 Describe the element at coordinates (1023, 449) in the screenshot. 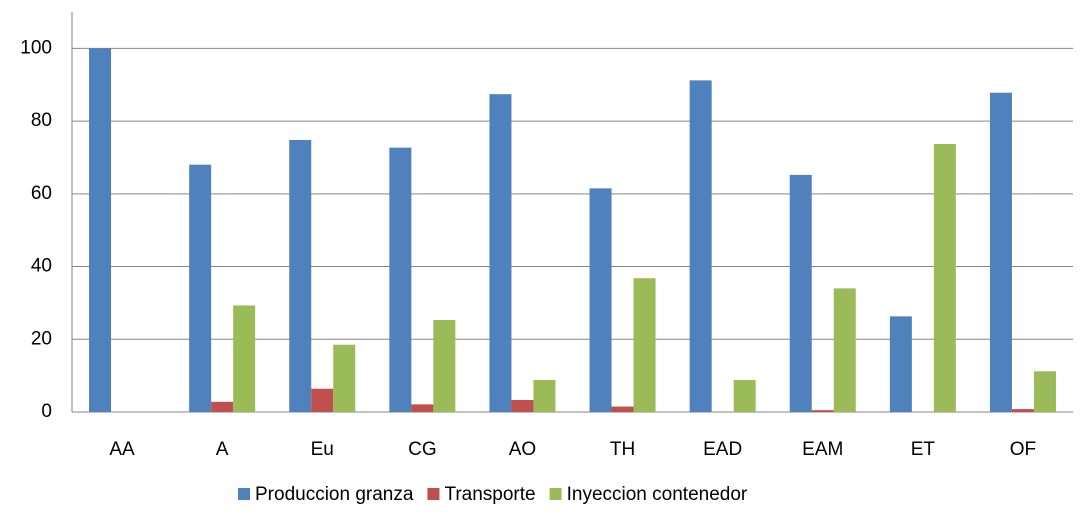

I see `x-tick-label: OF` at that location.